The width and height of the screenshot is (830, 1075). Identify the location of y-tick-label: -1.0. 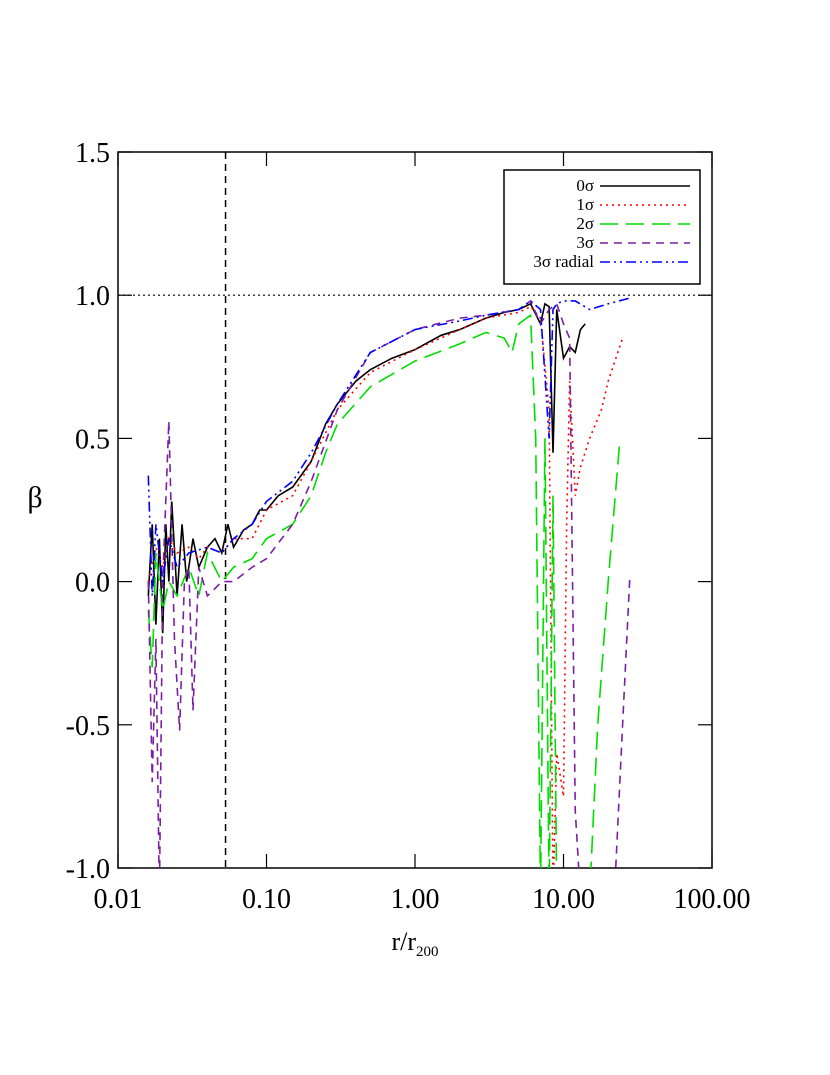
(88, 869).